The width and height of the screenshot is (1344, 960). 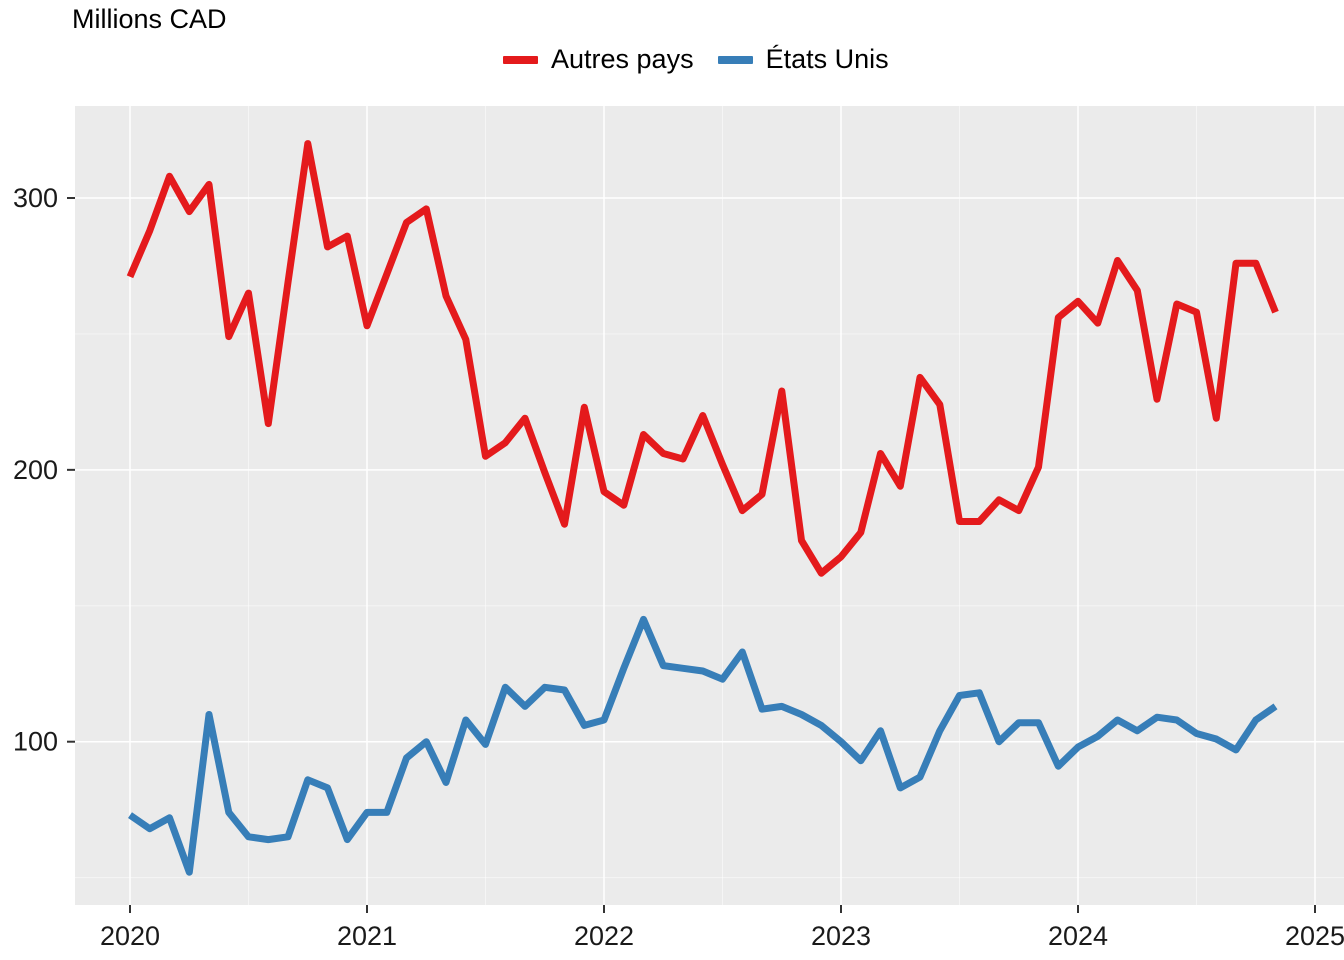 I want to click on x-axis-label: 2023, so click(x=841, y=936).